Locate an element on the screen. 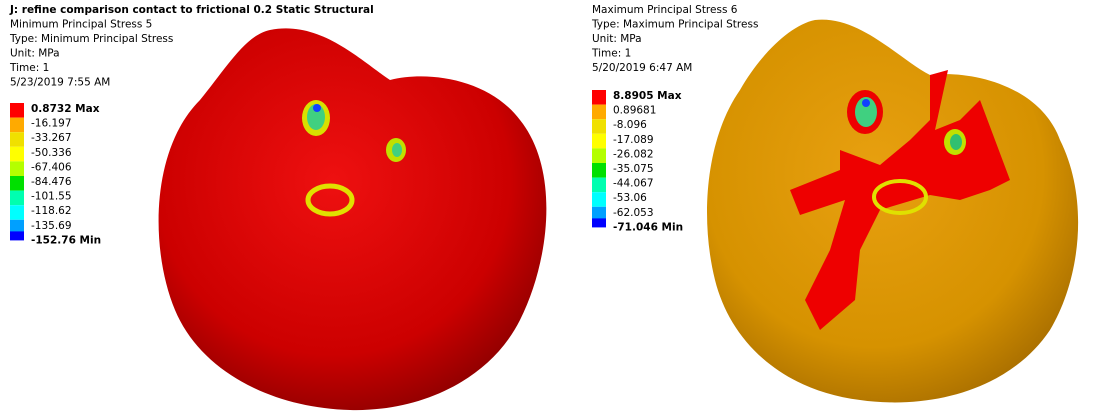 The width and height of the screenshot is (1102, 416). result-info: Maximum Principal Stress 6 is located at coordinates (665, 10).